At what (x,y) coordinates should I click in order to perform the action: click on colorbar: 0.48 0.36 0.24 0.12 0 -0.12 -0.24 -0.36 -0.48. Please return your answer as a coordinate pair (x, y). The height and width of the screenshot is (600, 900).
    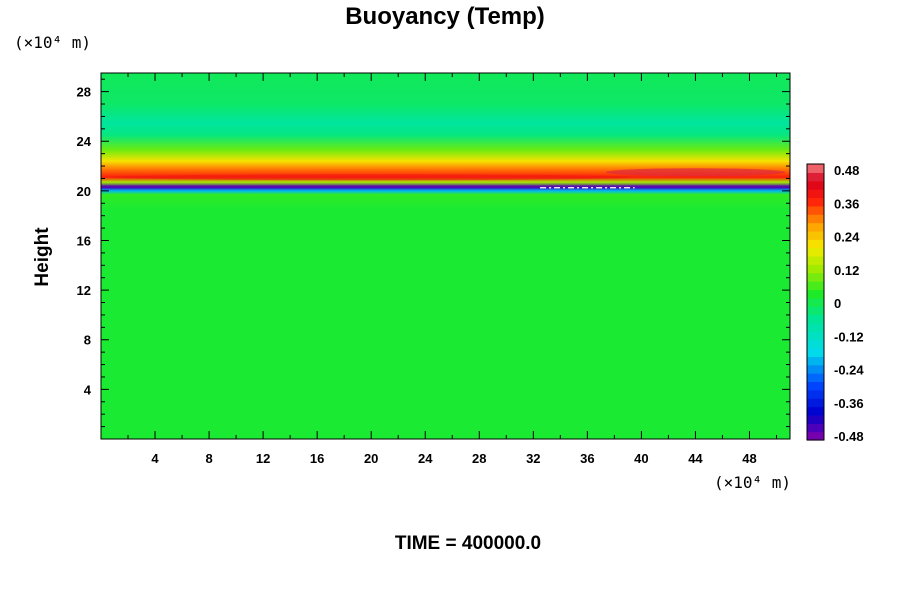
    Looking at the image, I should click on (835, 303).